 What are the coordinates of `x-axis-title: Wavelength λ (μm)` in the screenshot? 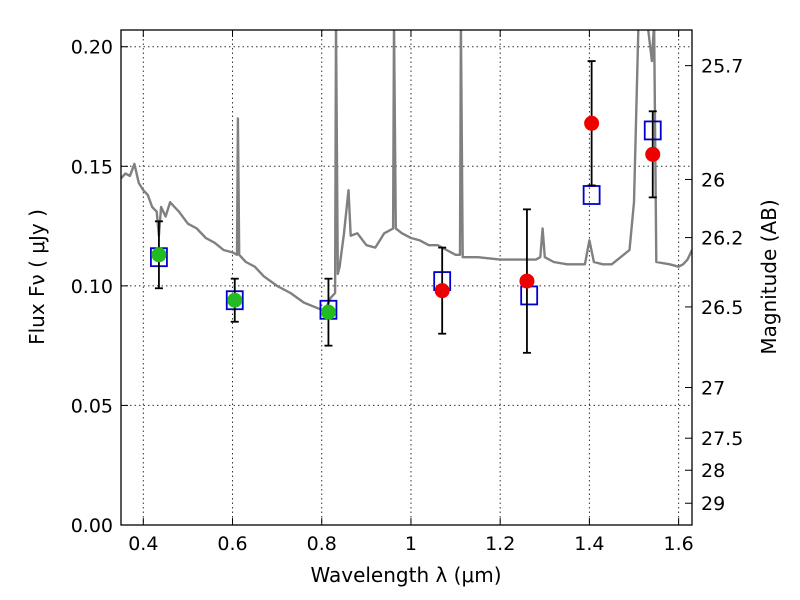 It's located at (405, 575).